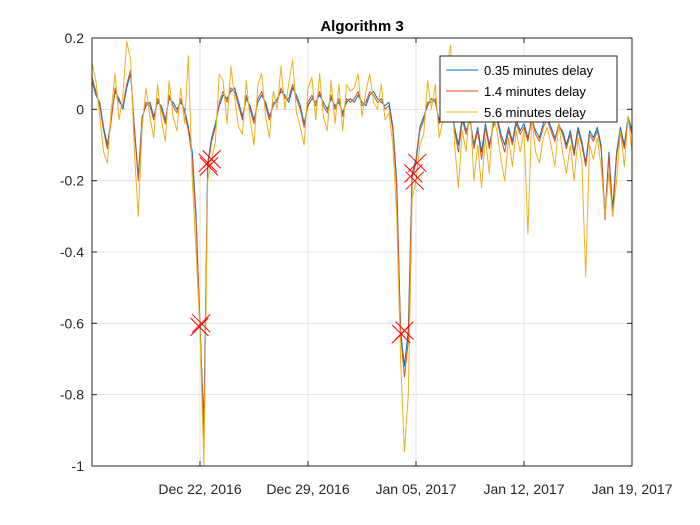  I want to click on y-tick-label: 0.2, so click(75, 38).